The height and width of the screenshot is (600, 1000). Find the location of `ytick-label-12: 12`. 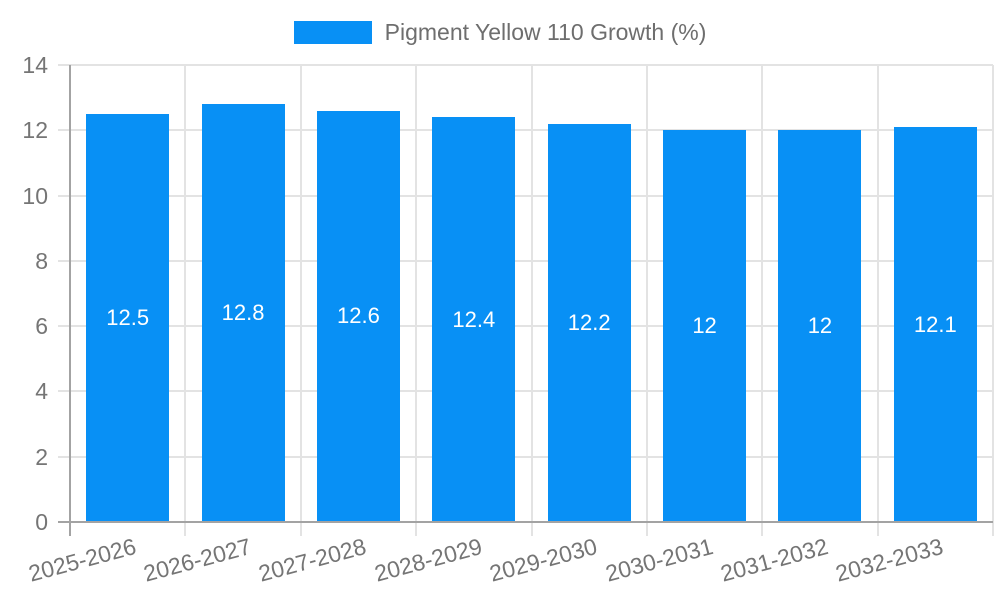

ytick-label-12: 12 is located at coordinates (35, 130).